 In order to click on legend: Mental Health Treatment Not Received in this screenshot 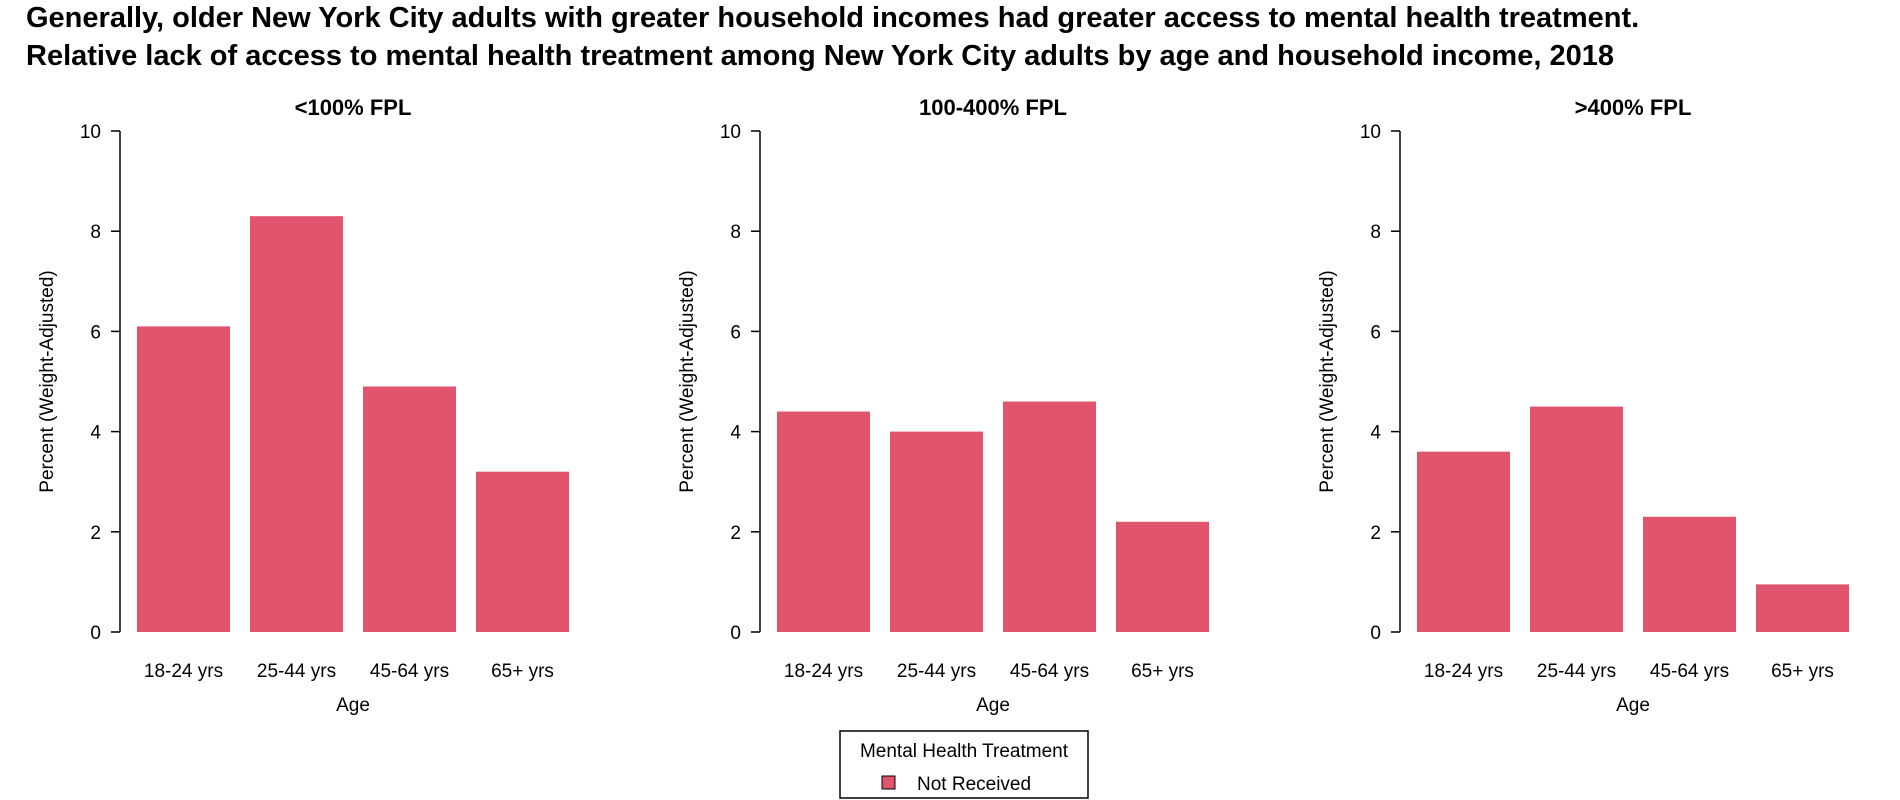, I will do `click(964, 764)`.